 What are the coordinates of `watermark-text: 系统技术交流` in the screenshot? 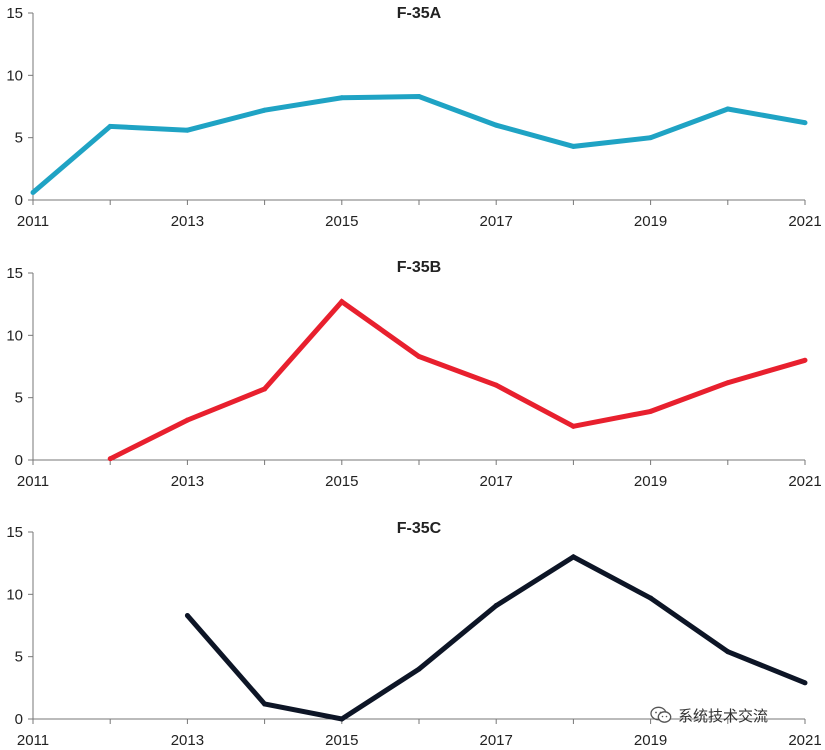 It's located at (723, 715).